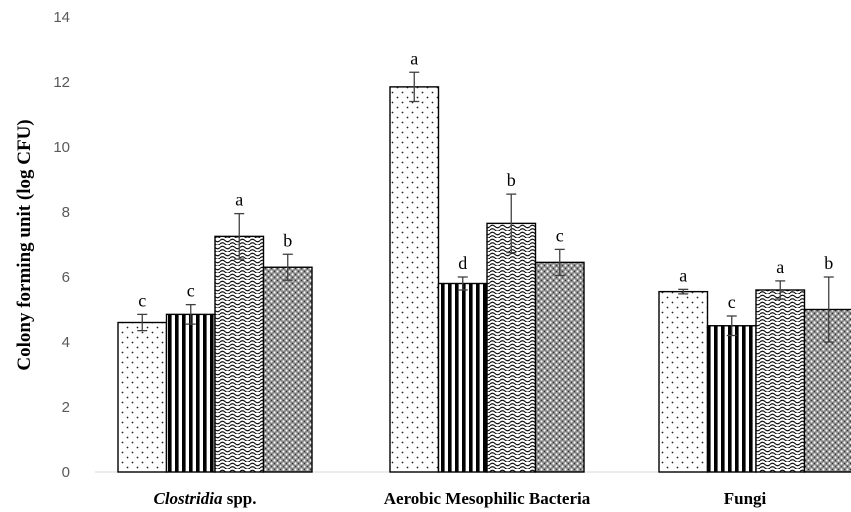 This screenshot has width=851, height=512. What do you see at coordinates (745, 498) in the screenshot?
I see `x-category-label: Fungi` at bounding box center [745, 498].